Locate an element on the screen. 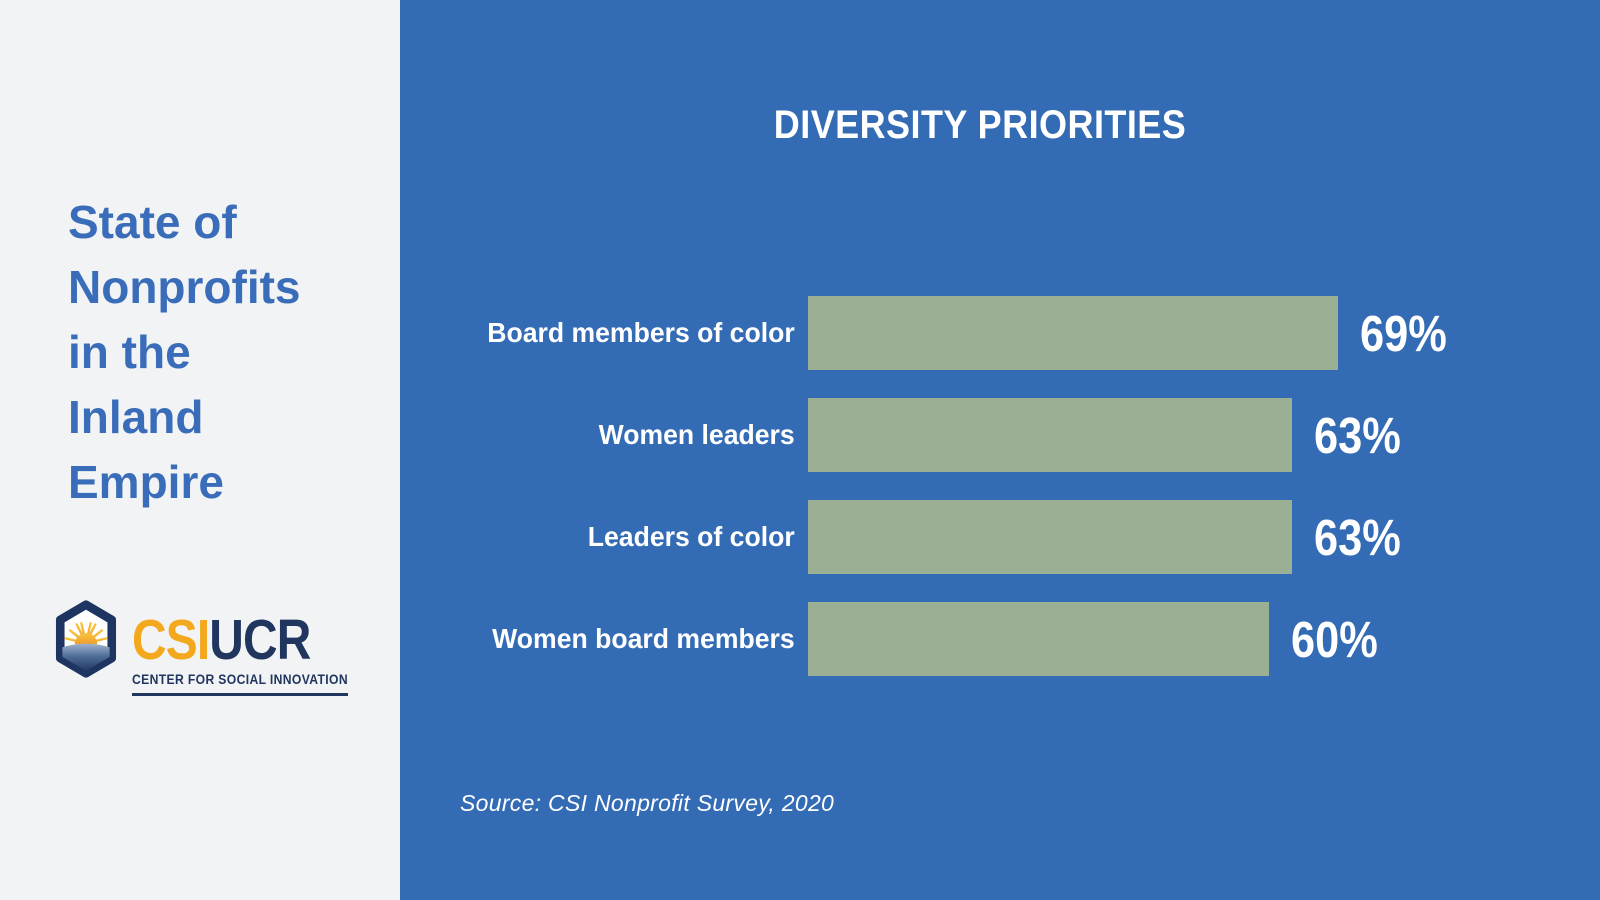  bar-label: Board members of color is located at coordinates (641, 332).